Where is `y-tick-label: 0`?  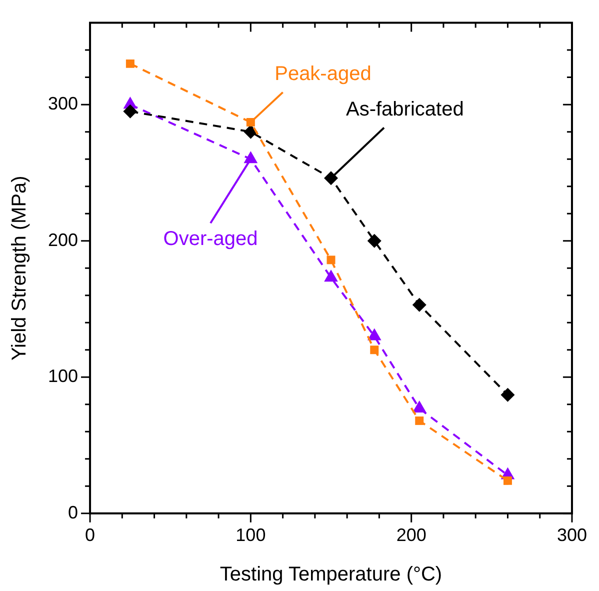 y-tick-label: 0 is located at coordinates (73, 512).